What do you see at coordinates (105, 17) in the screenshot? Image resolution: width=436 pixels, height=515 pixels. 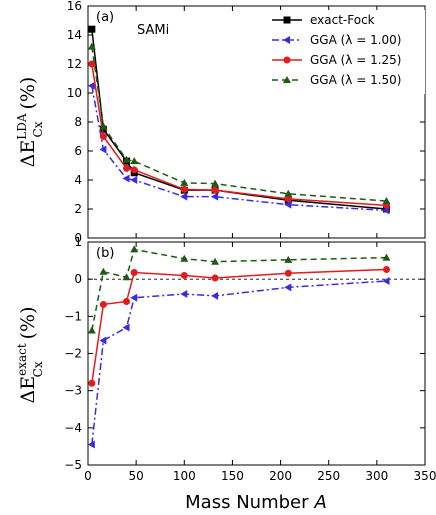 I see `panel-a-label: (a)` at bounding box center [105, 17].